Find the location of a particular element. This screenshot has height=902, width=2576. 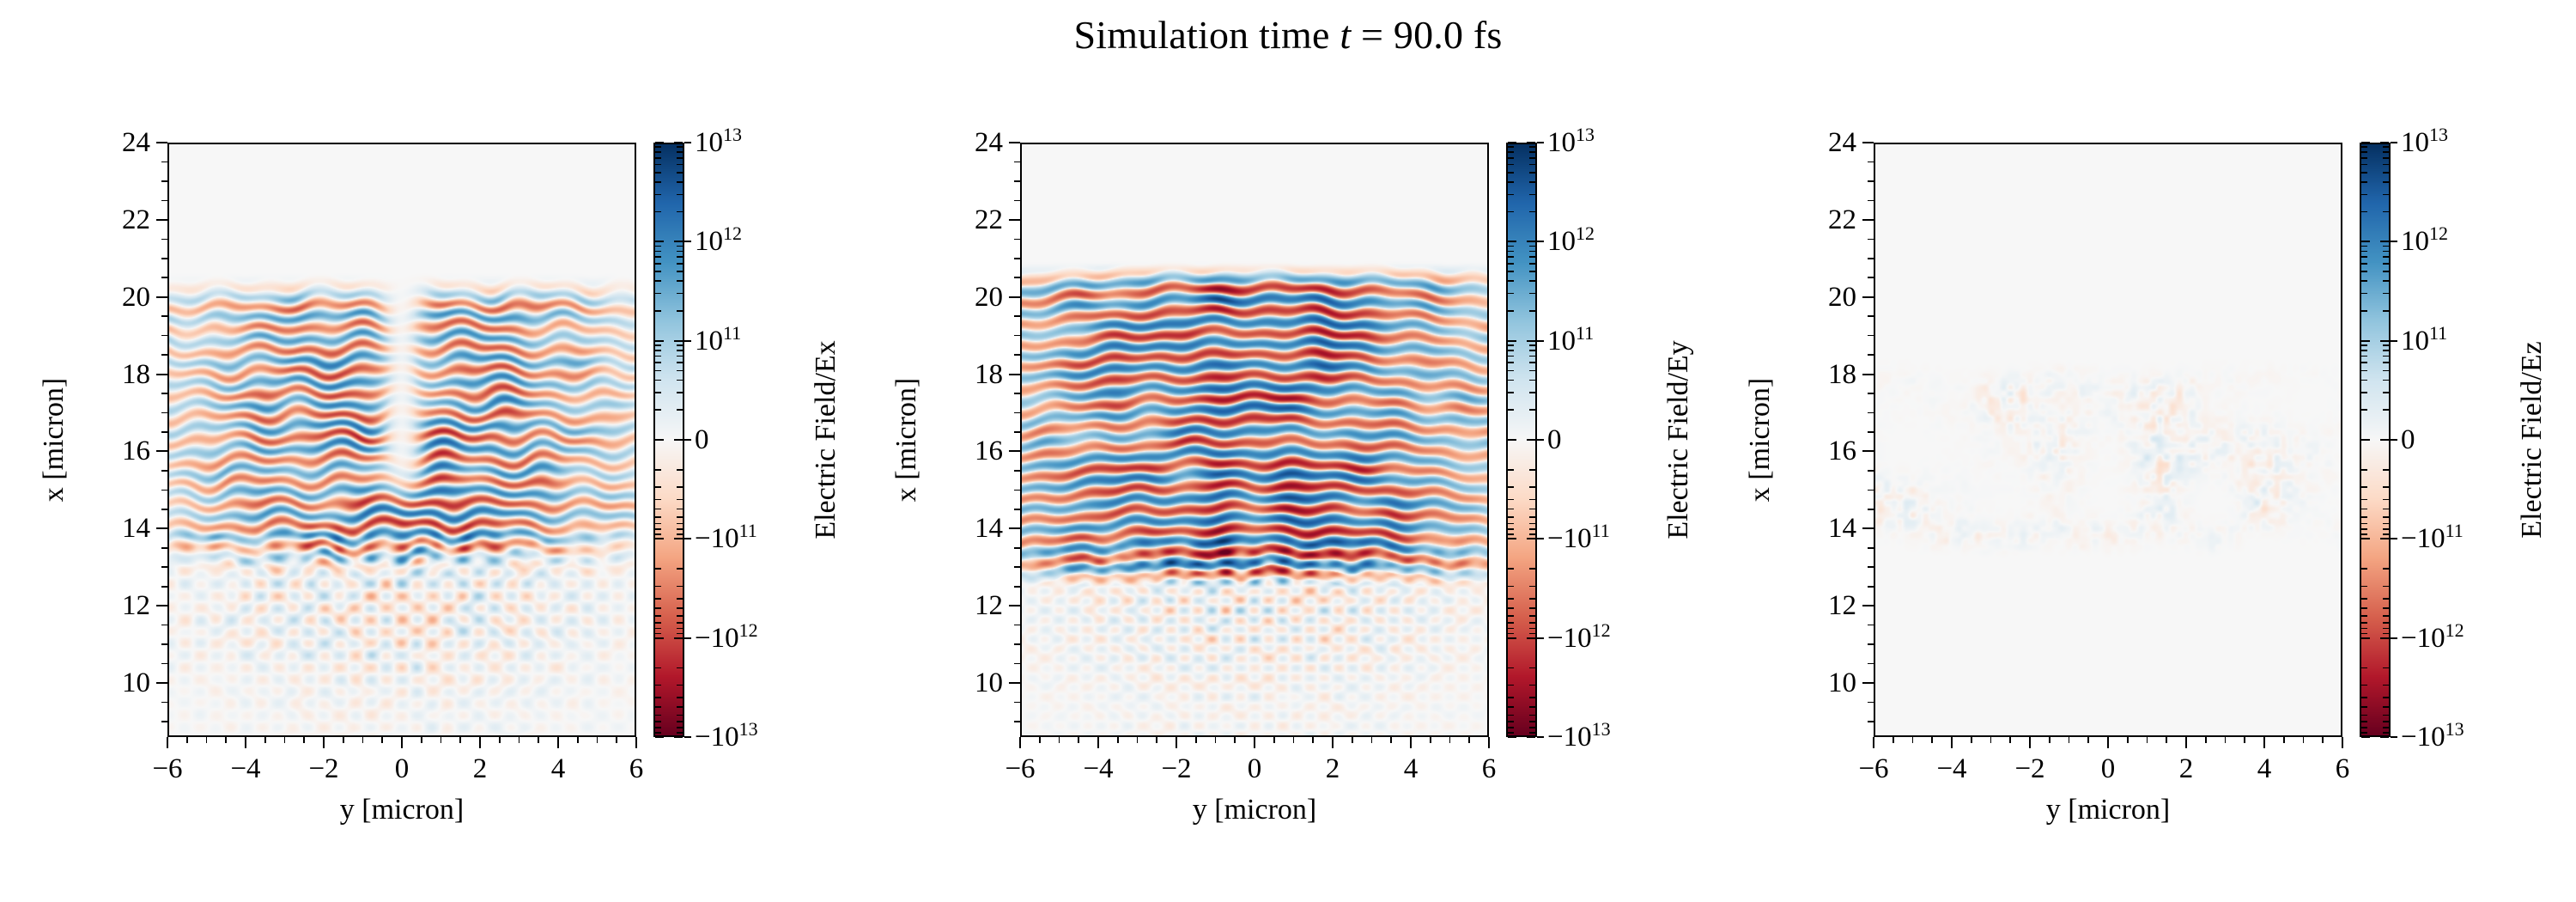

x-tick-label: 4 is located at coordinates (2265, 768).